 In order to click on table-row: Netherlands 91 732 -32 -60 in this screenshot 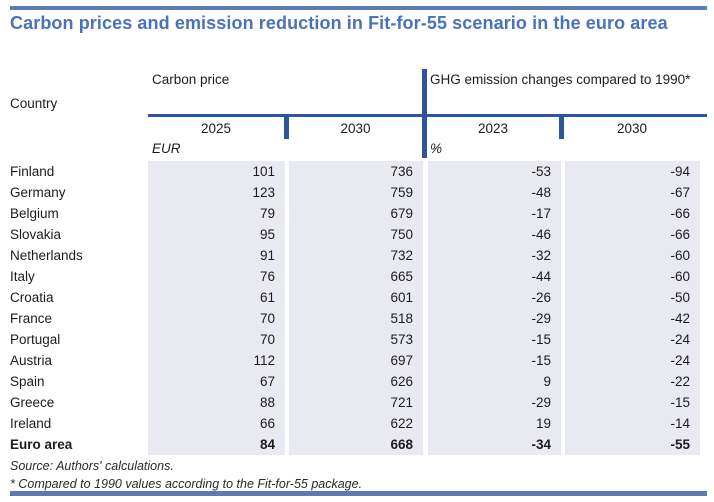, I will do `click(355, 255)`.